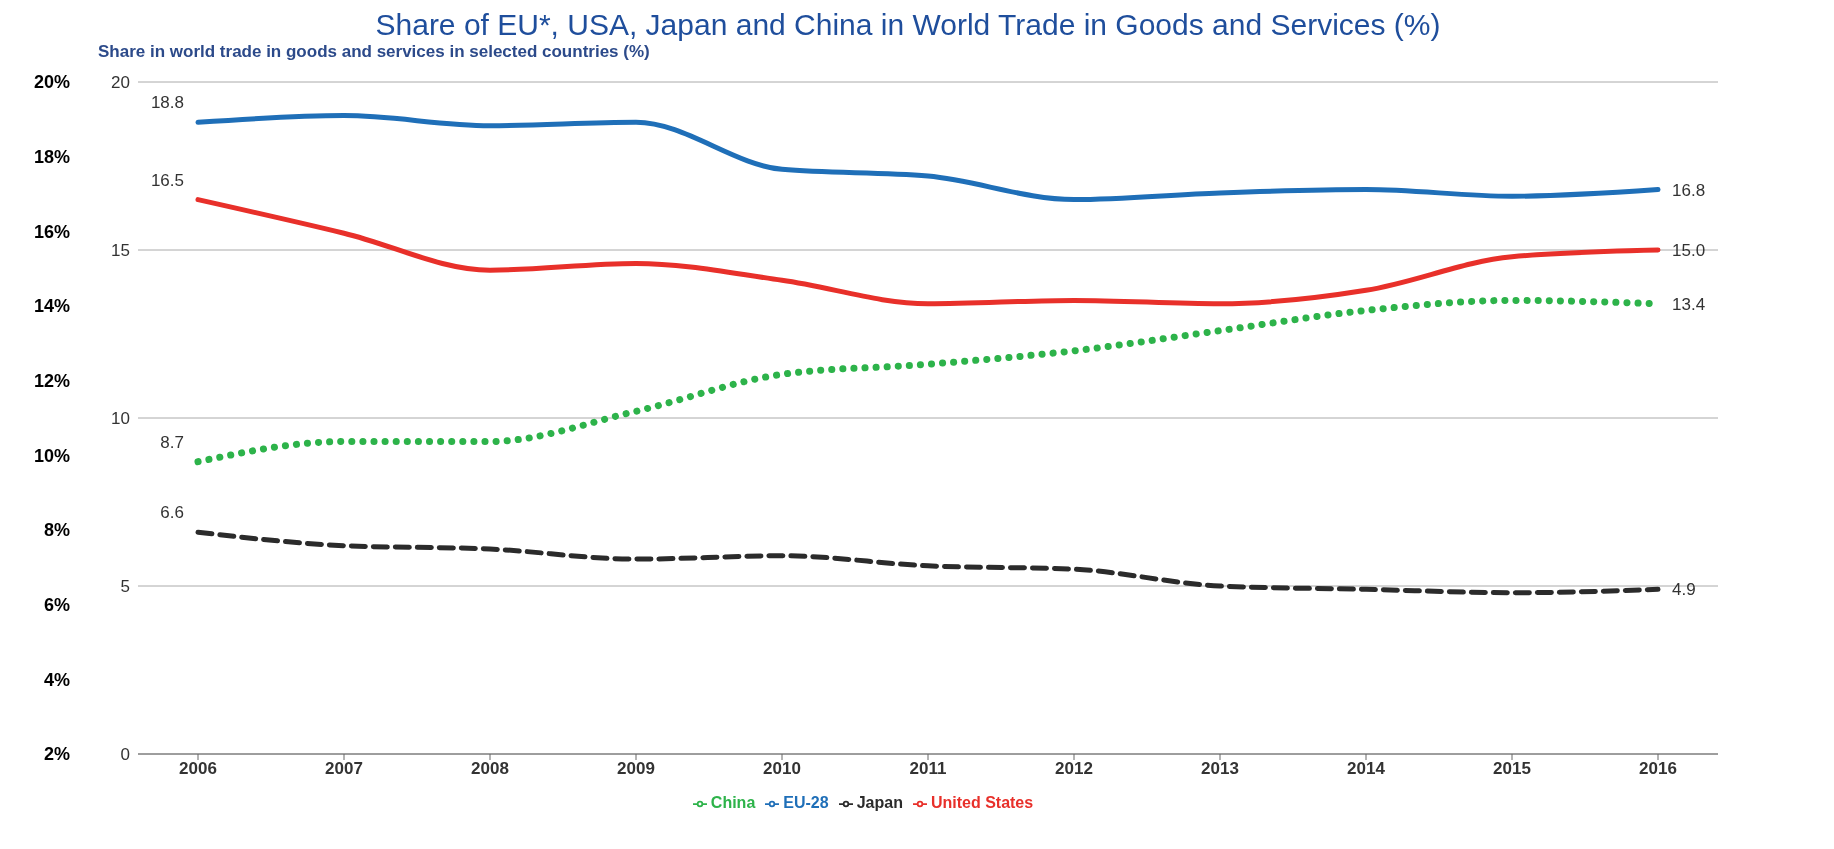  I want to click on data-label: 16.5, so click(167, 180).